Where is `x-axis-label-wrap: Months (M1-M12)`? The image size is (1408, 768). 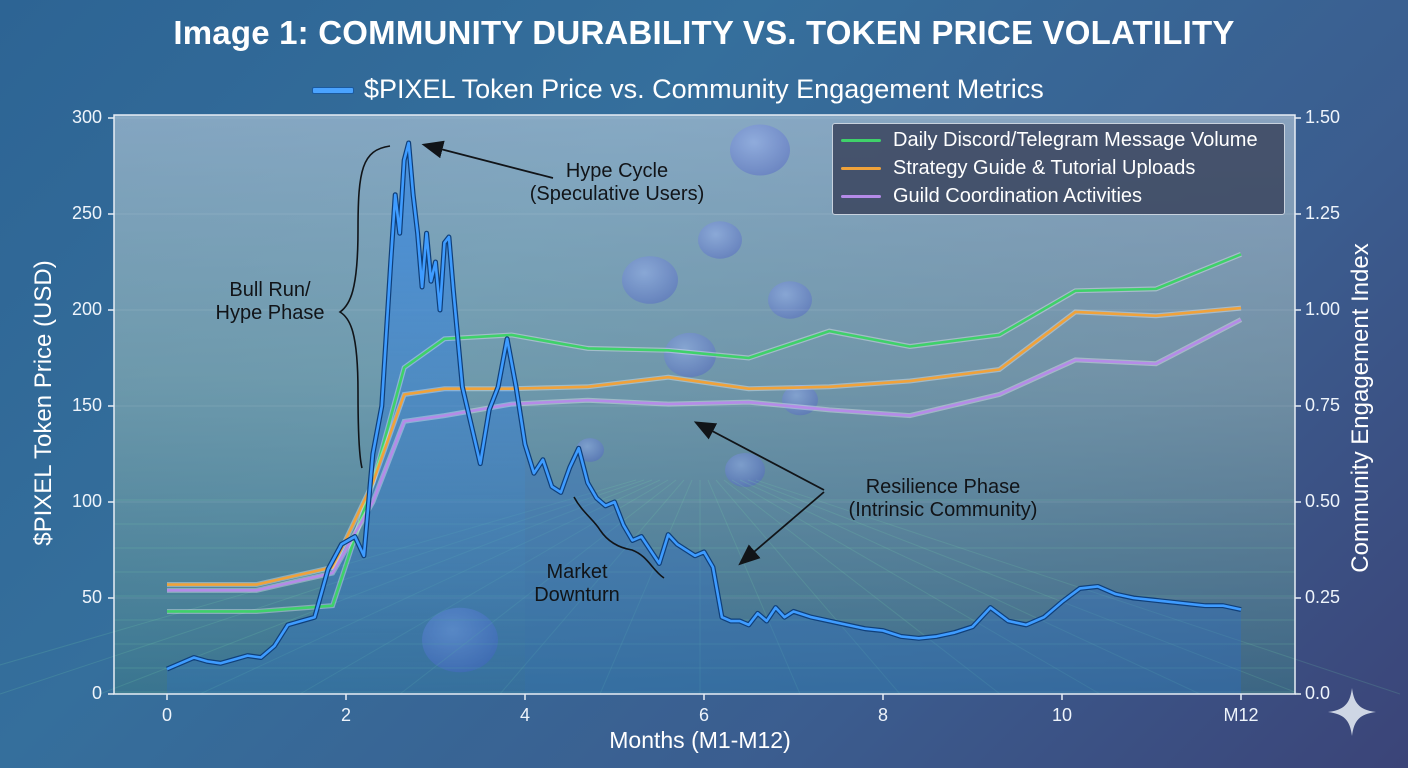 x-axis-label-wrap: Months (M1-M12) is located at coordinates (704, 740).